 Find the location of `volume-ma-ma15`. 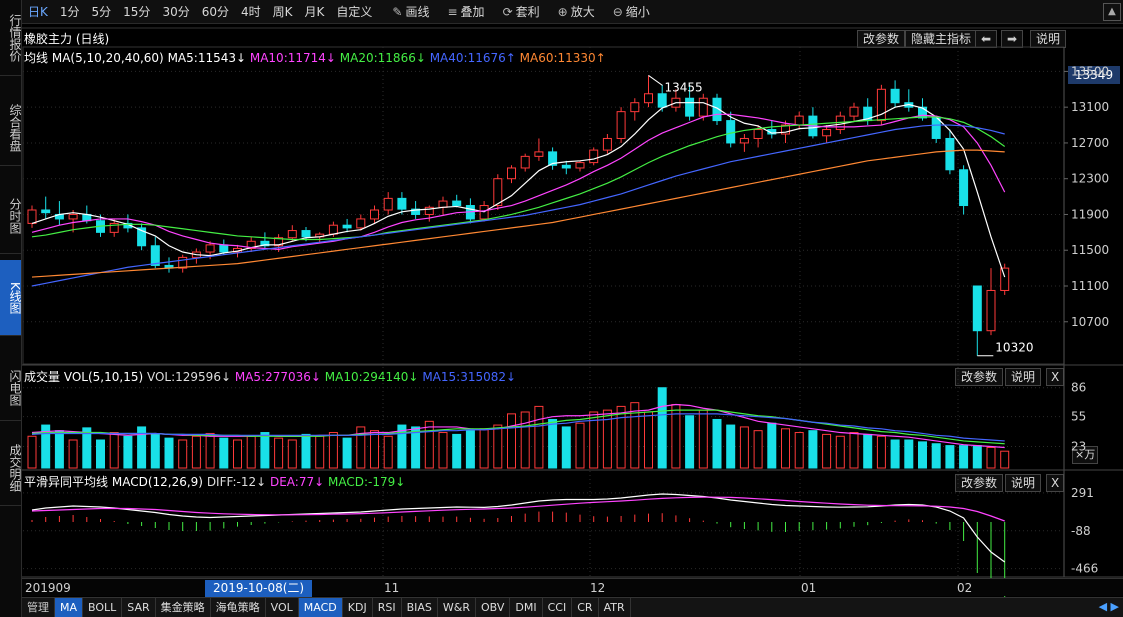

volume-ma-ma15 is located at coordinates (518, 427).